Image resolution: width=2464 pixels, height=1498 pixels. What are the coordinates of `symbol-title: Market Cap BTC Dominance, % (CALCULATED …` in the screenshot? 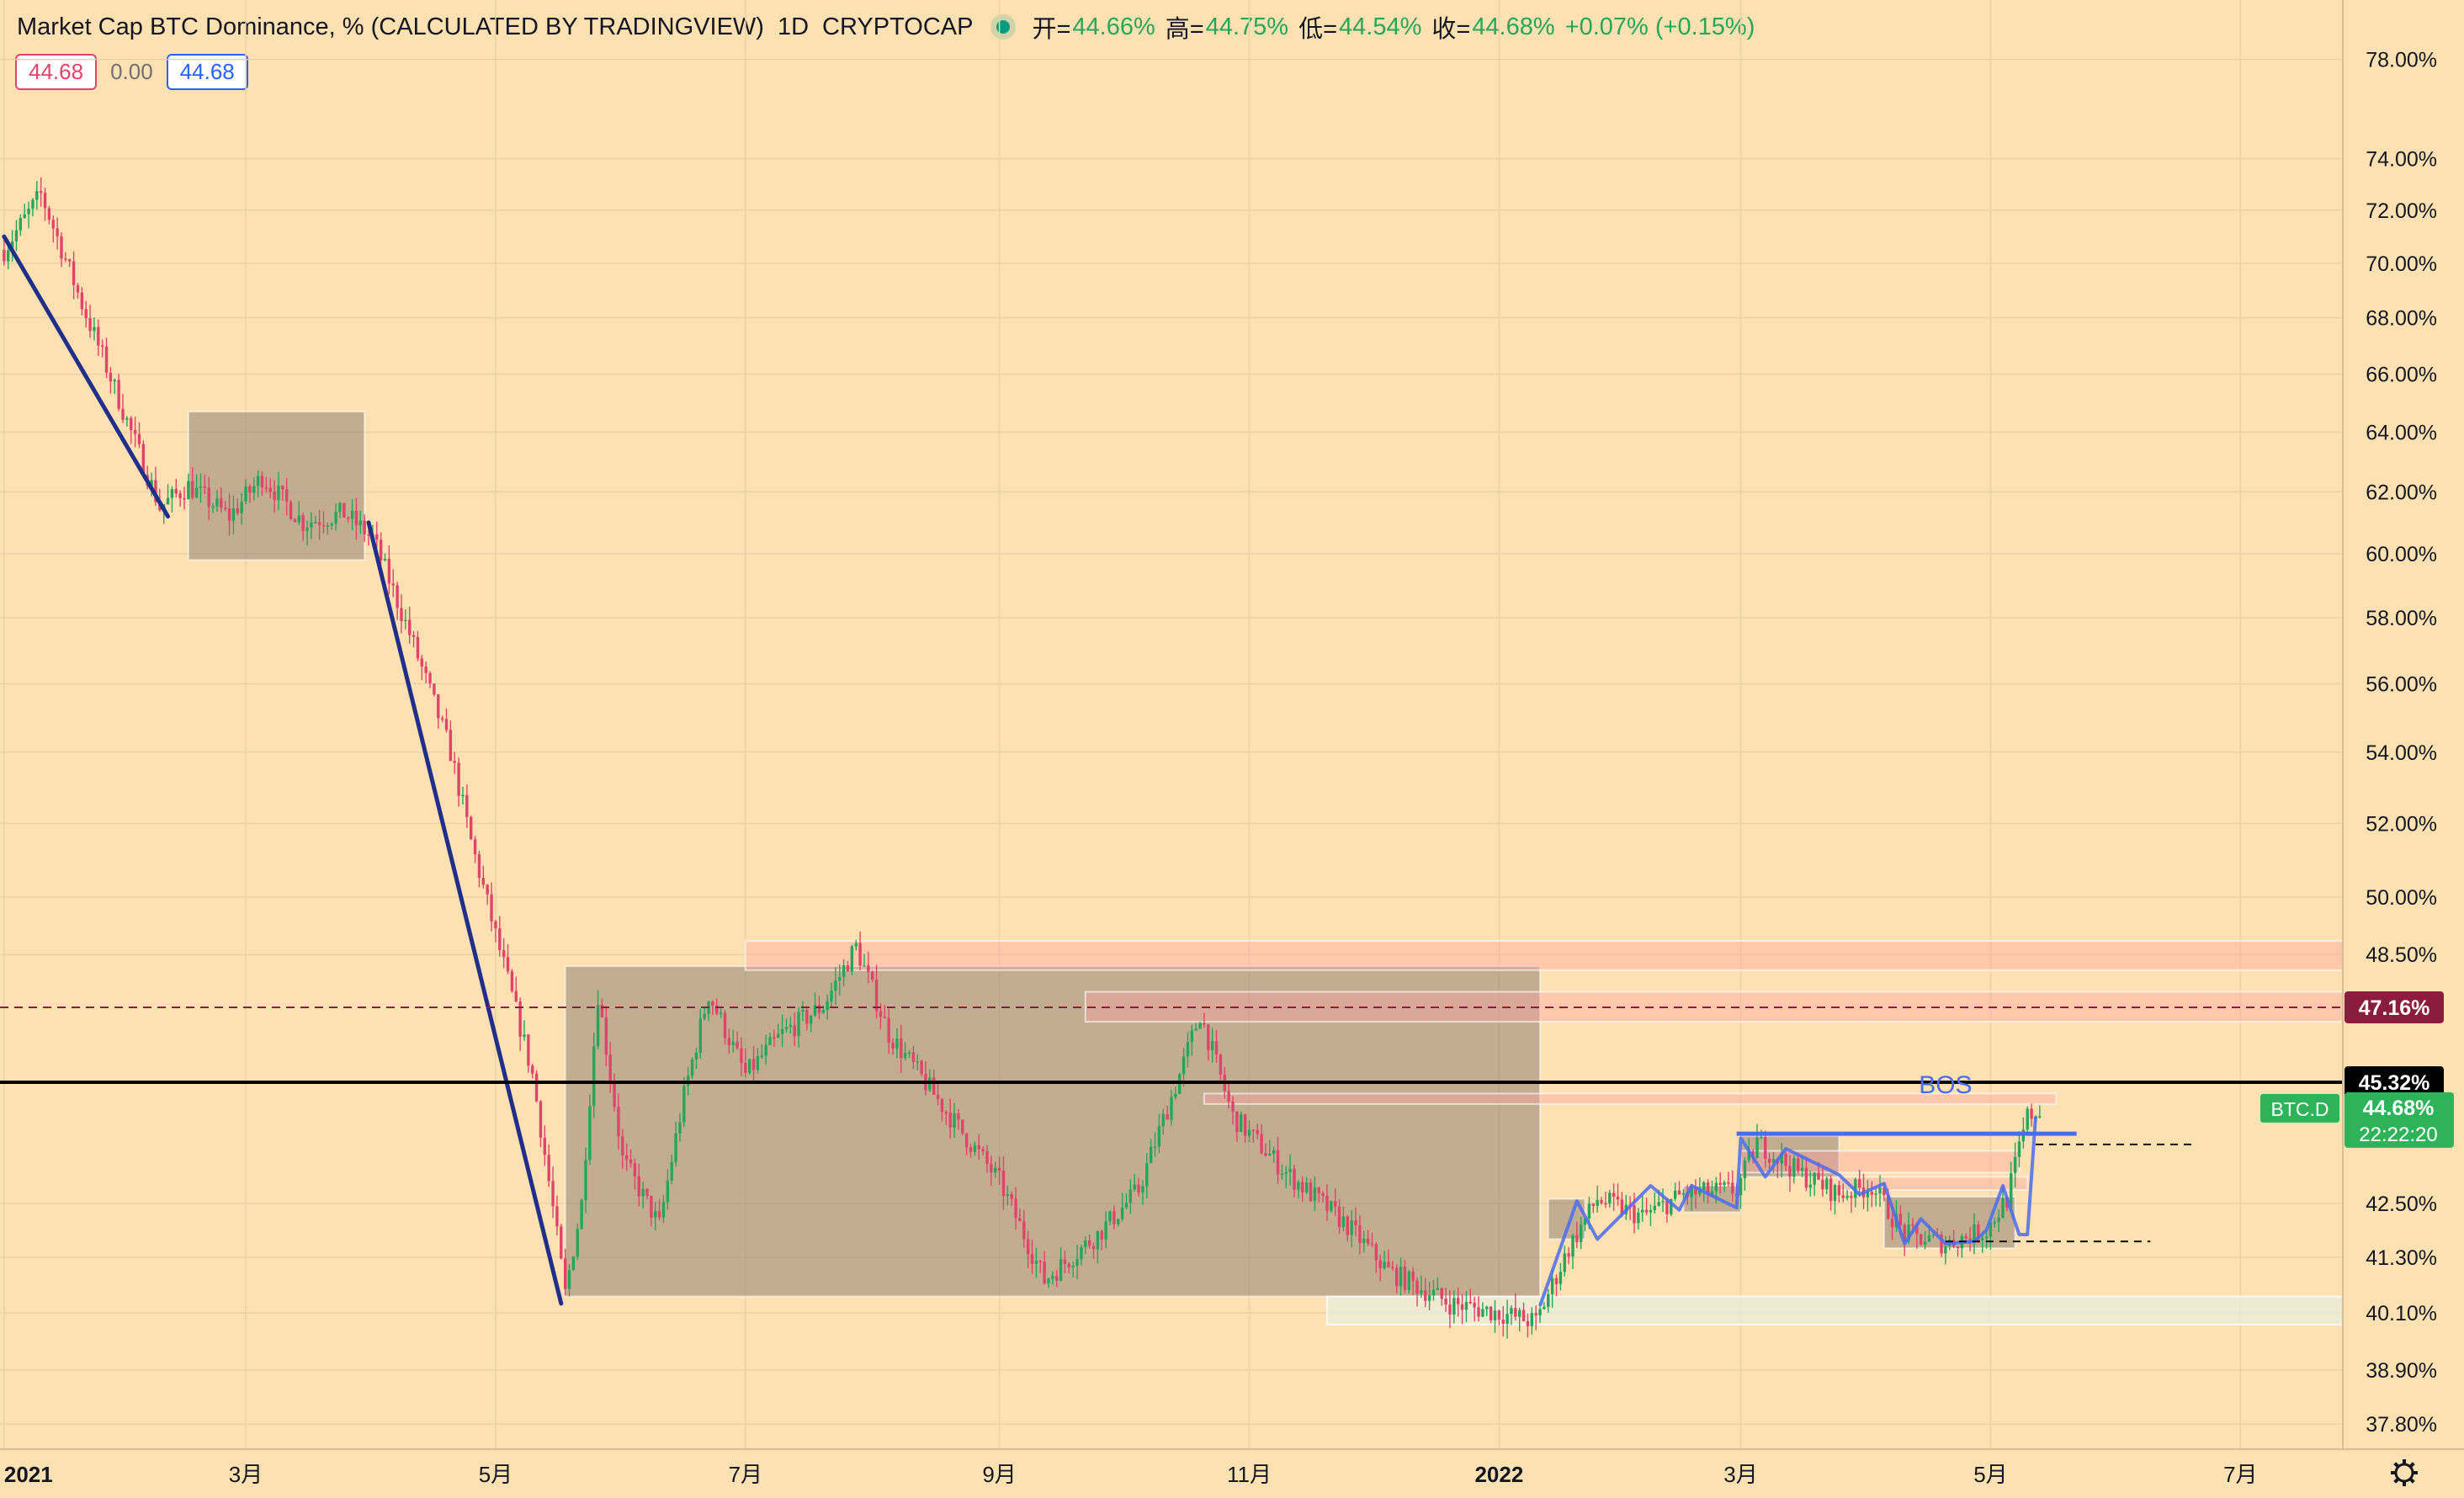 It's located at (390, 26).